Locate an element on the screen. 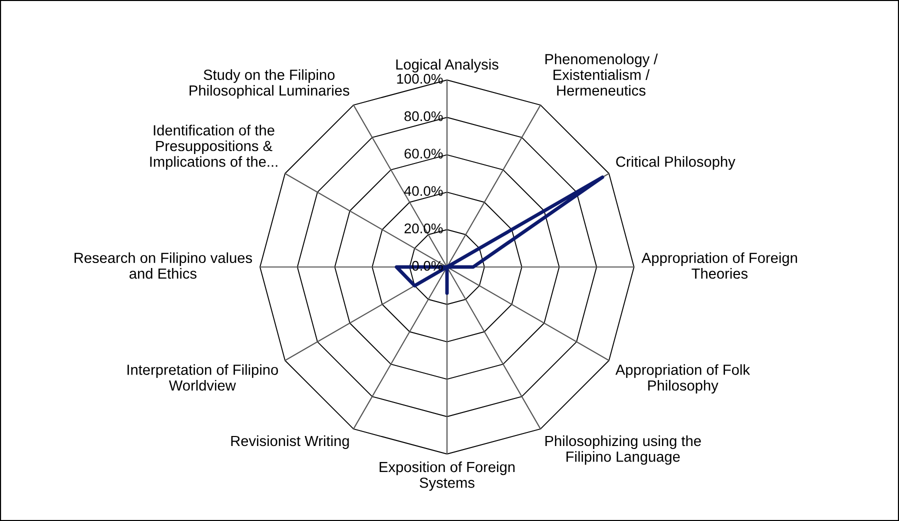 This screenshot has height=521, width=899. spoke-label: Interpretation of Filipino Worldview is located at coordinates (203, 377).